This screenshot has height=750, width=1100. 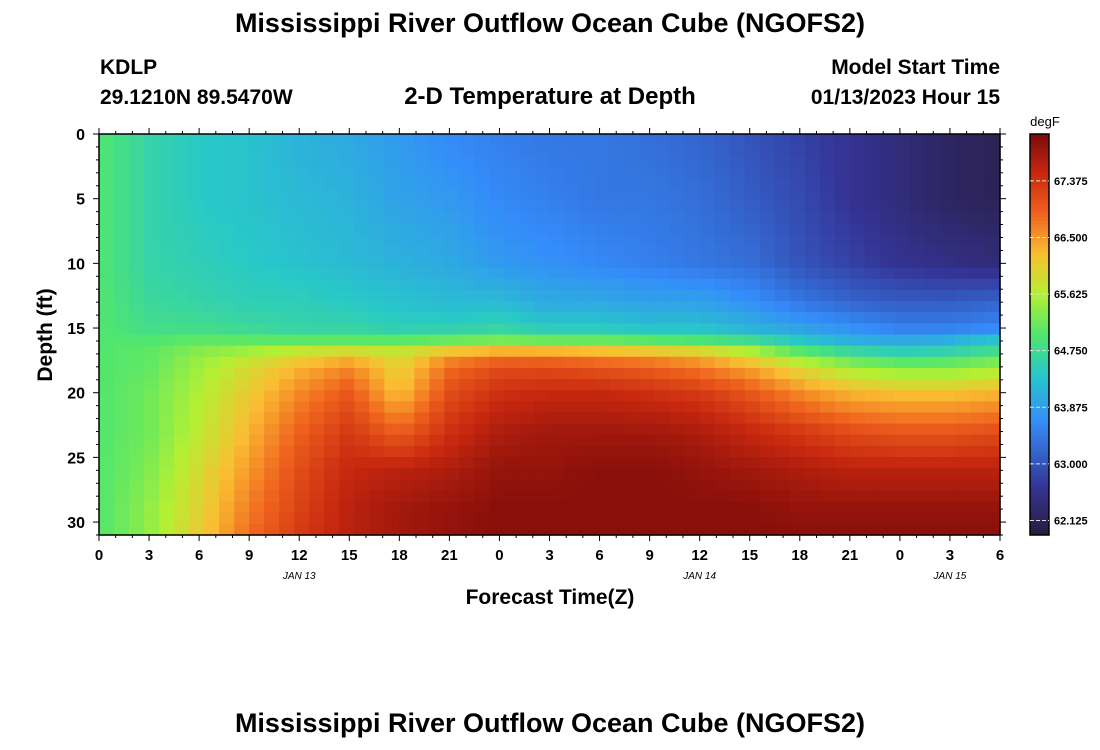 What do you see at coordinates (349, 555) in the screenshot?
I see `x-tick-label: 15` at bounding box center [349, 555].